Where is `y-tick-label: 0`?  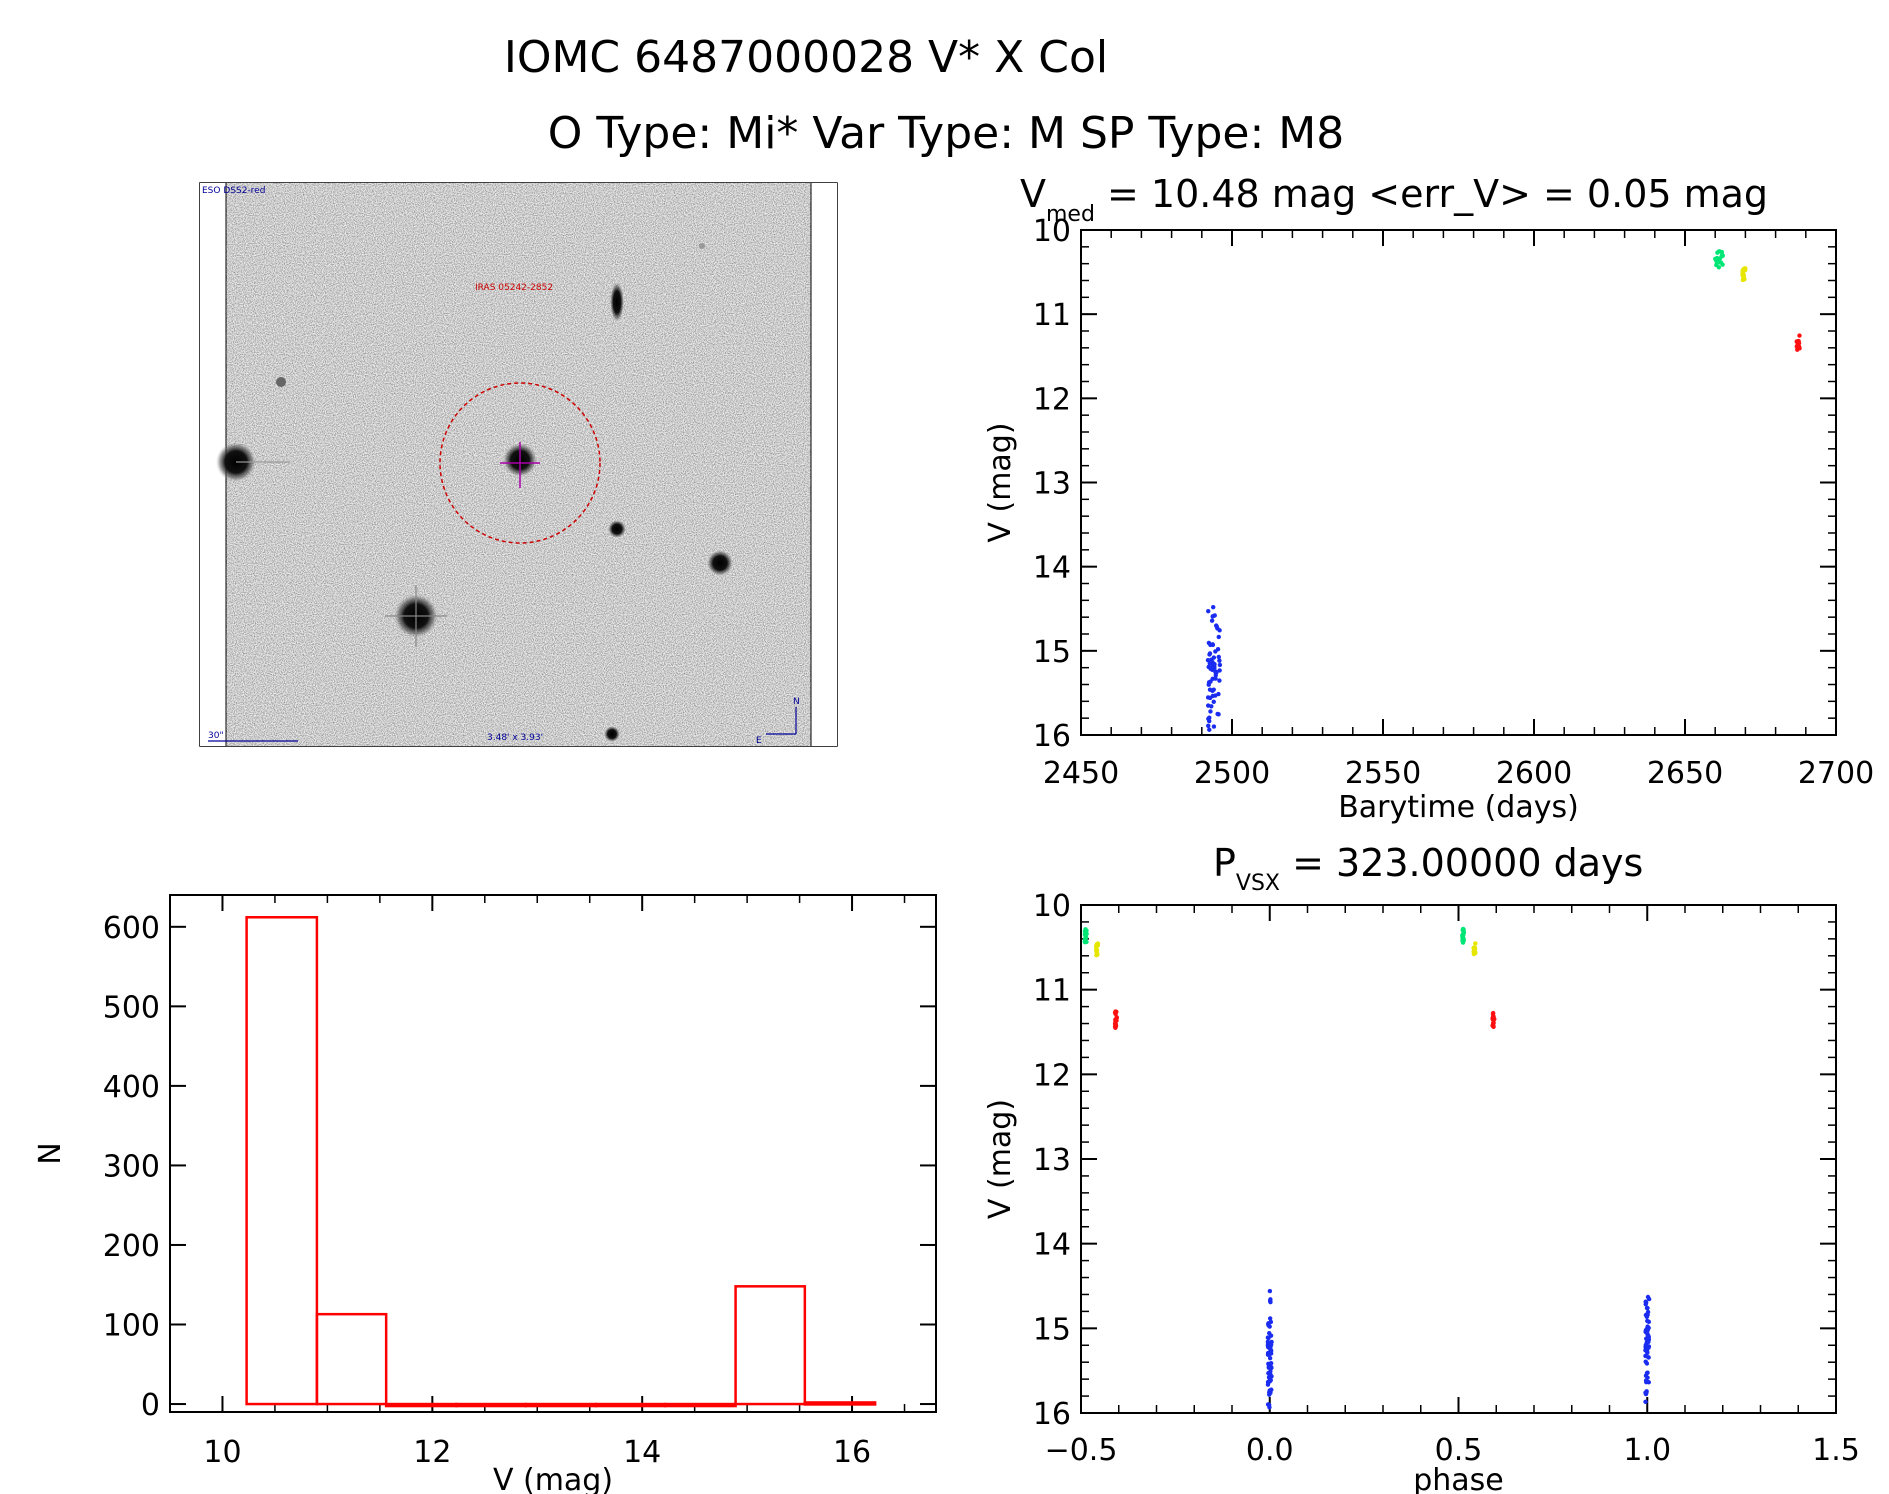 y-tick-label: 0 is located at coordinates (150, 1405).